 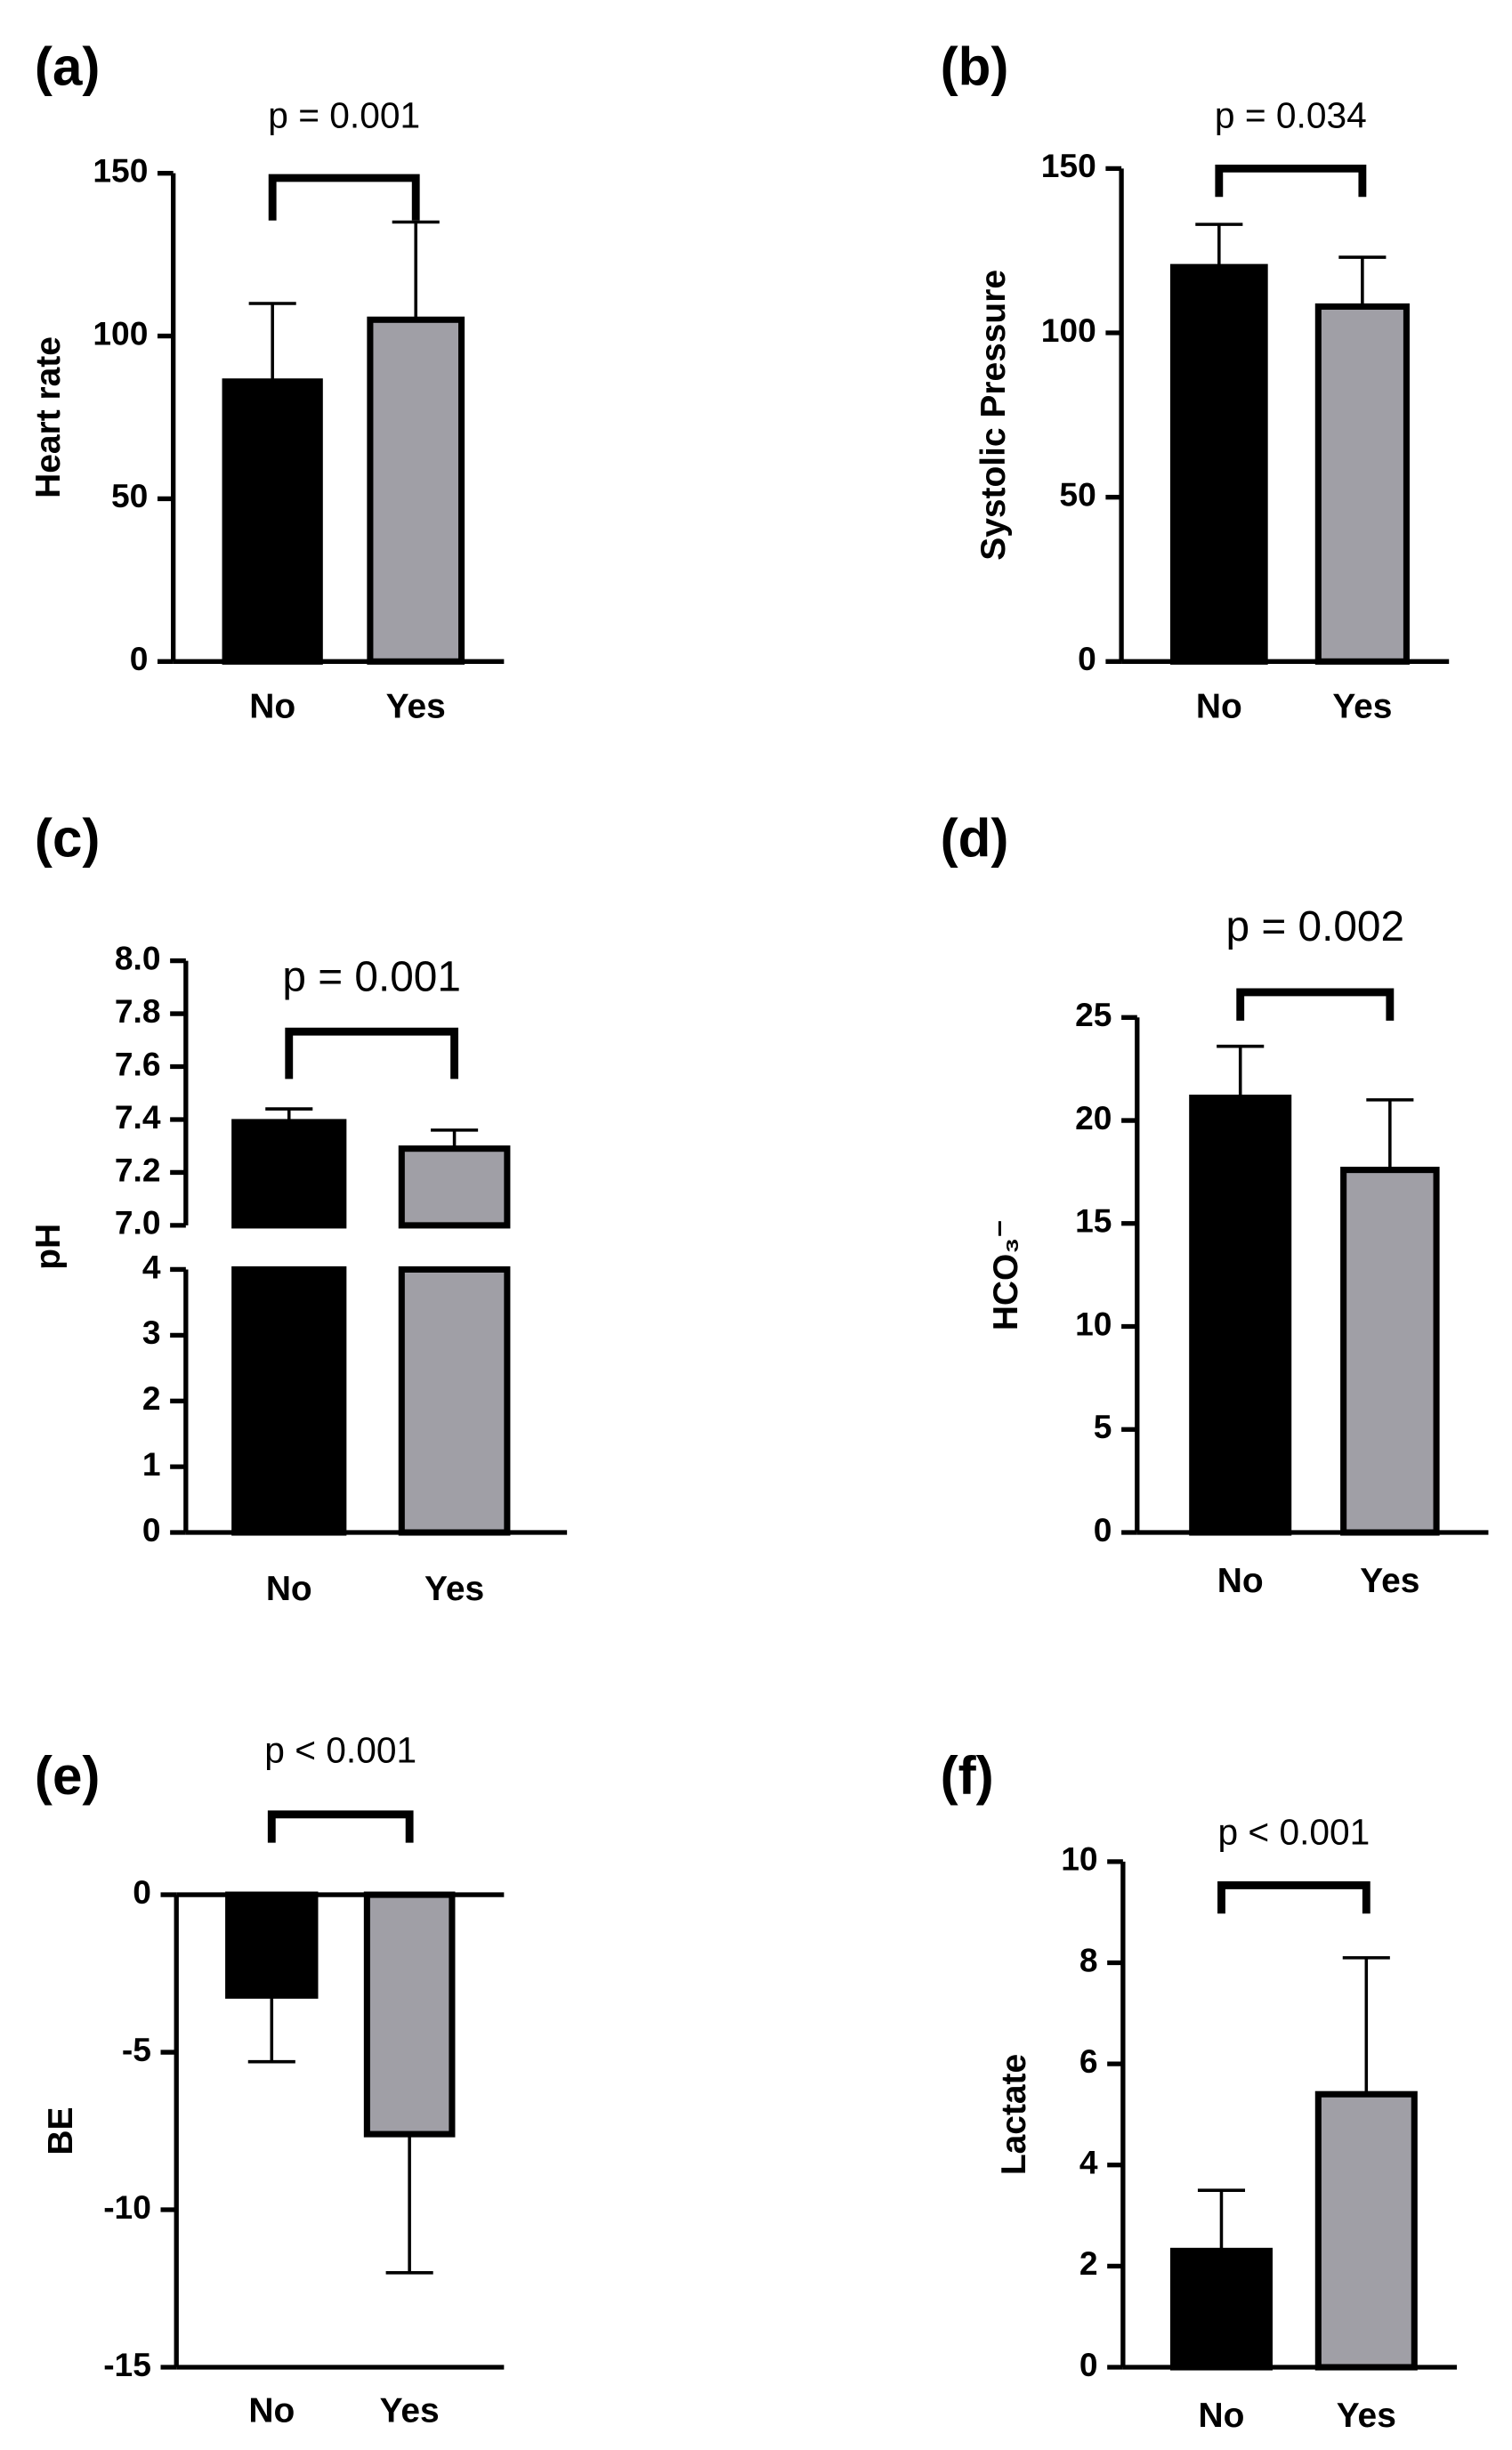 What do you see at coordinates (68, 839) in the screenshot?
I see `panel-label: (c)` at bounding box center [68, 839].